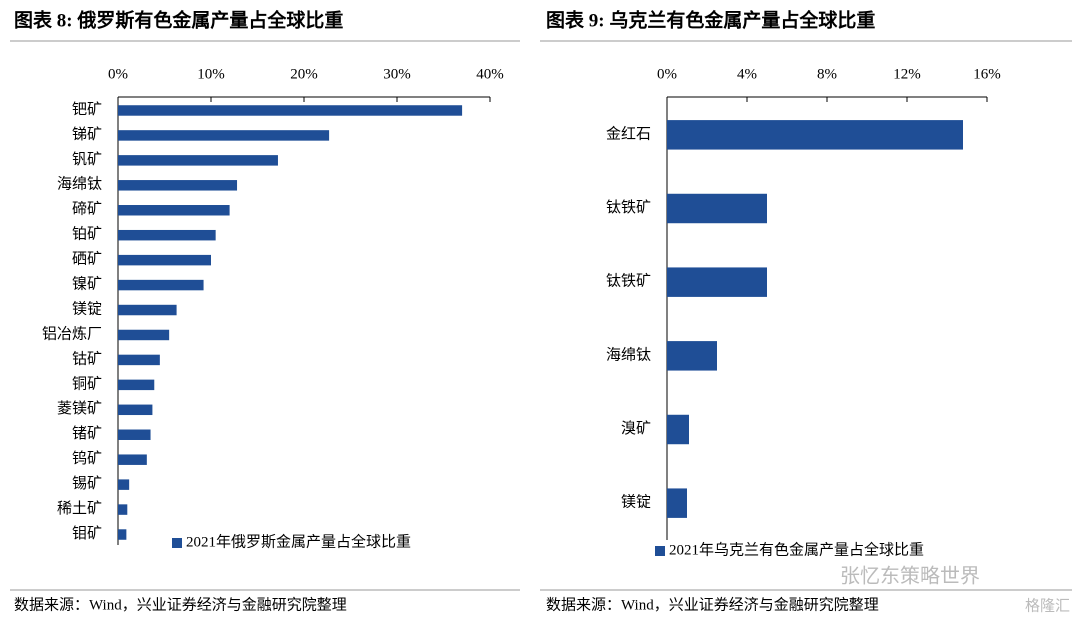 The image size is (1080, 623). What do you see at coordinates (87, 533) in the screenshot?
I see `y-tick-label: 钼矿` at bounding box center [87, 533].